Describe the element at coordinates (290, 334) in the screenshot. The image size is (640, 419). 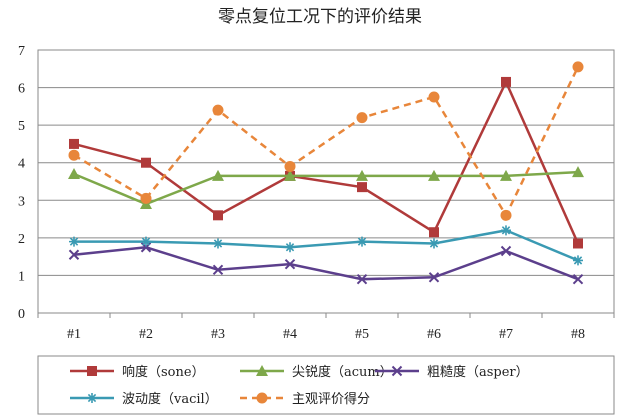
I see `x-tick-label: #4` at that location.